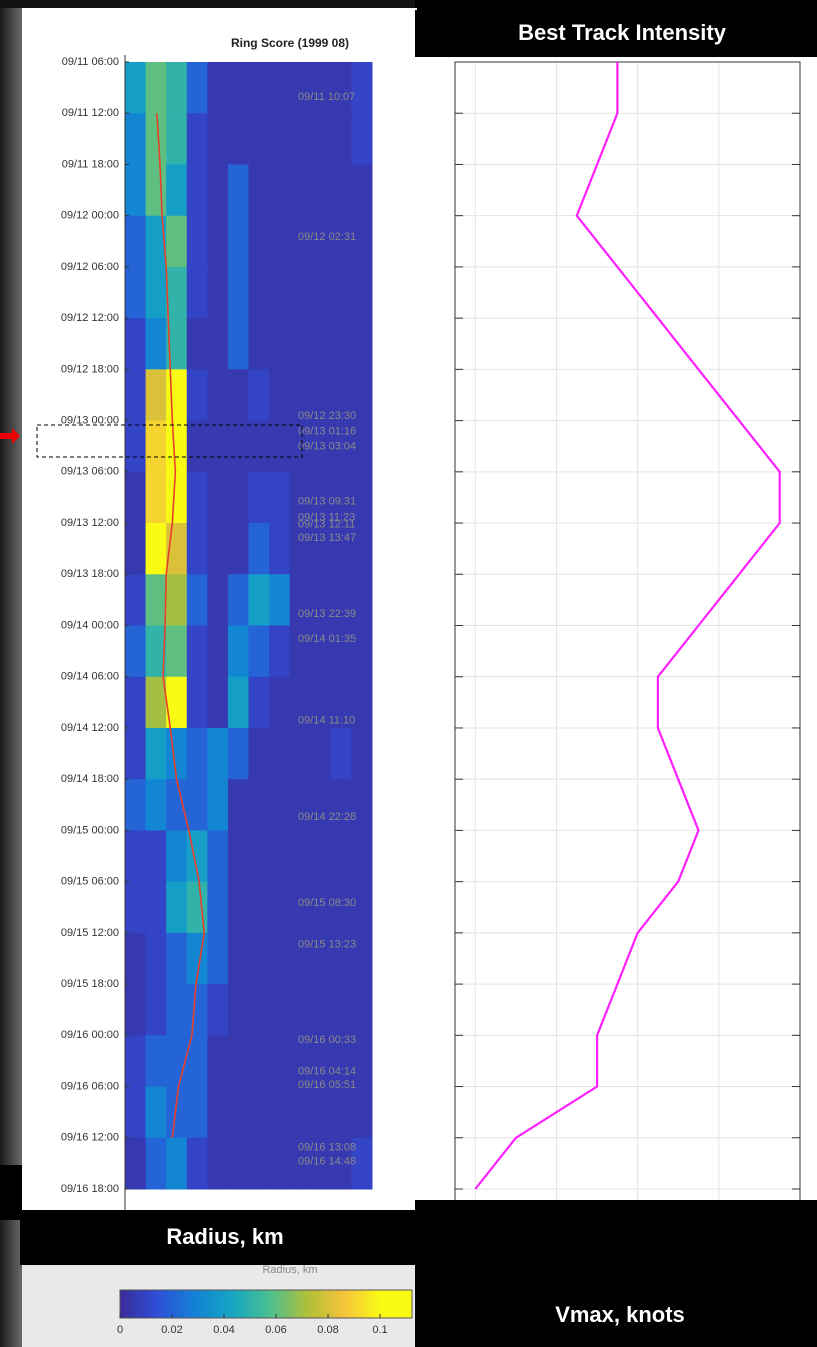 This screenshot has width=817, height=1347. Describe the element at coordinates (327, 1071) in the screenshot. I see `overpass-label: 09/16 04:14` at that location.